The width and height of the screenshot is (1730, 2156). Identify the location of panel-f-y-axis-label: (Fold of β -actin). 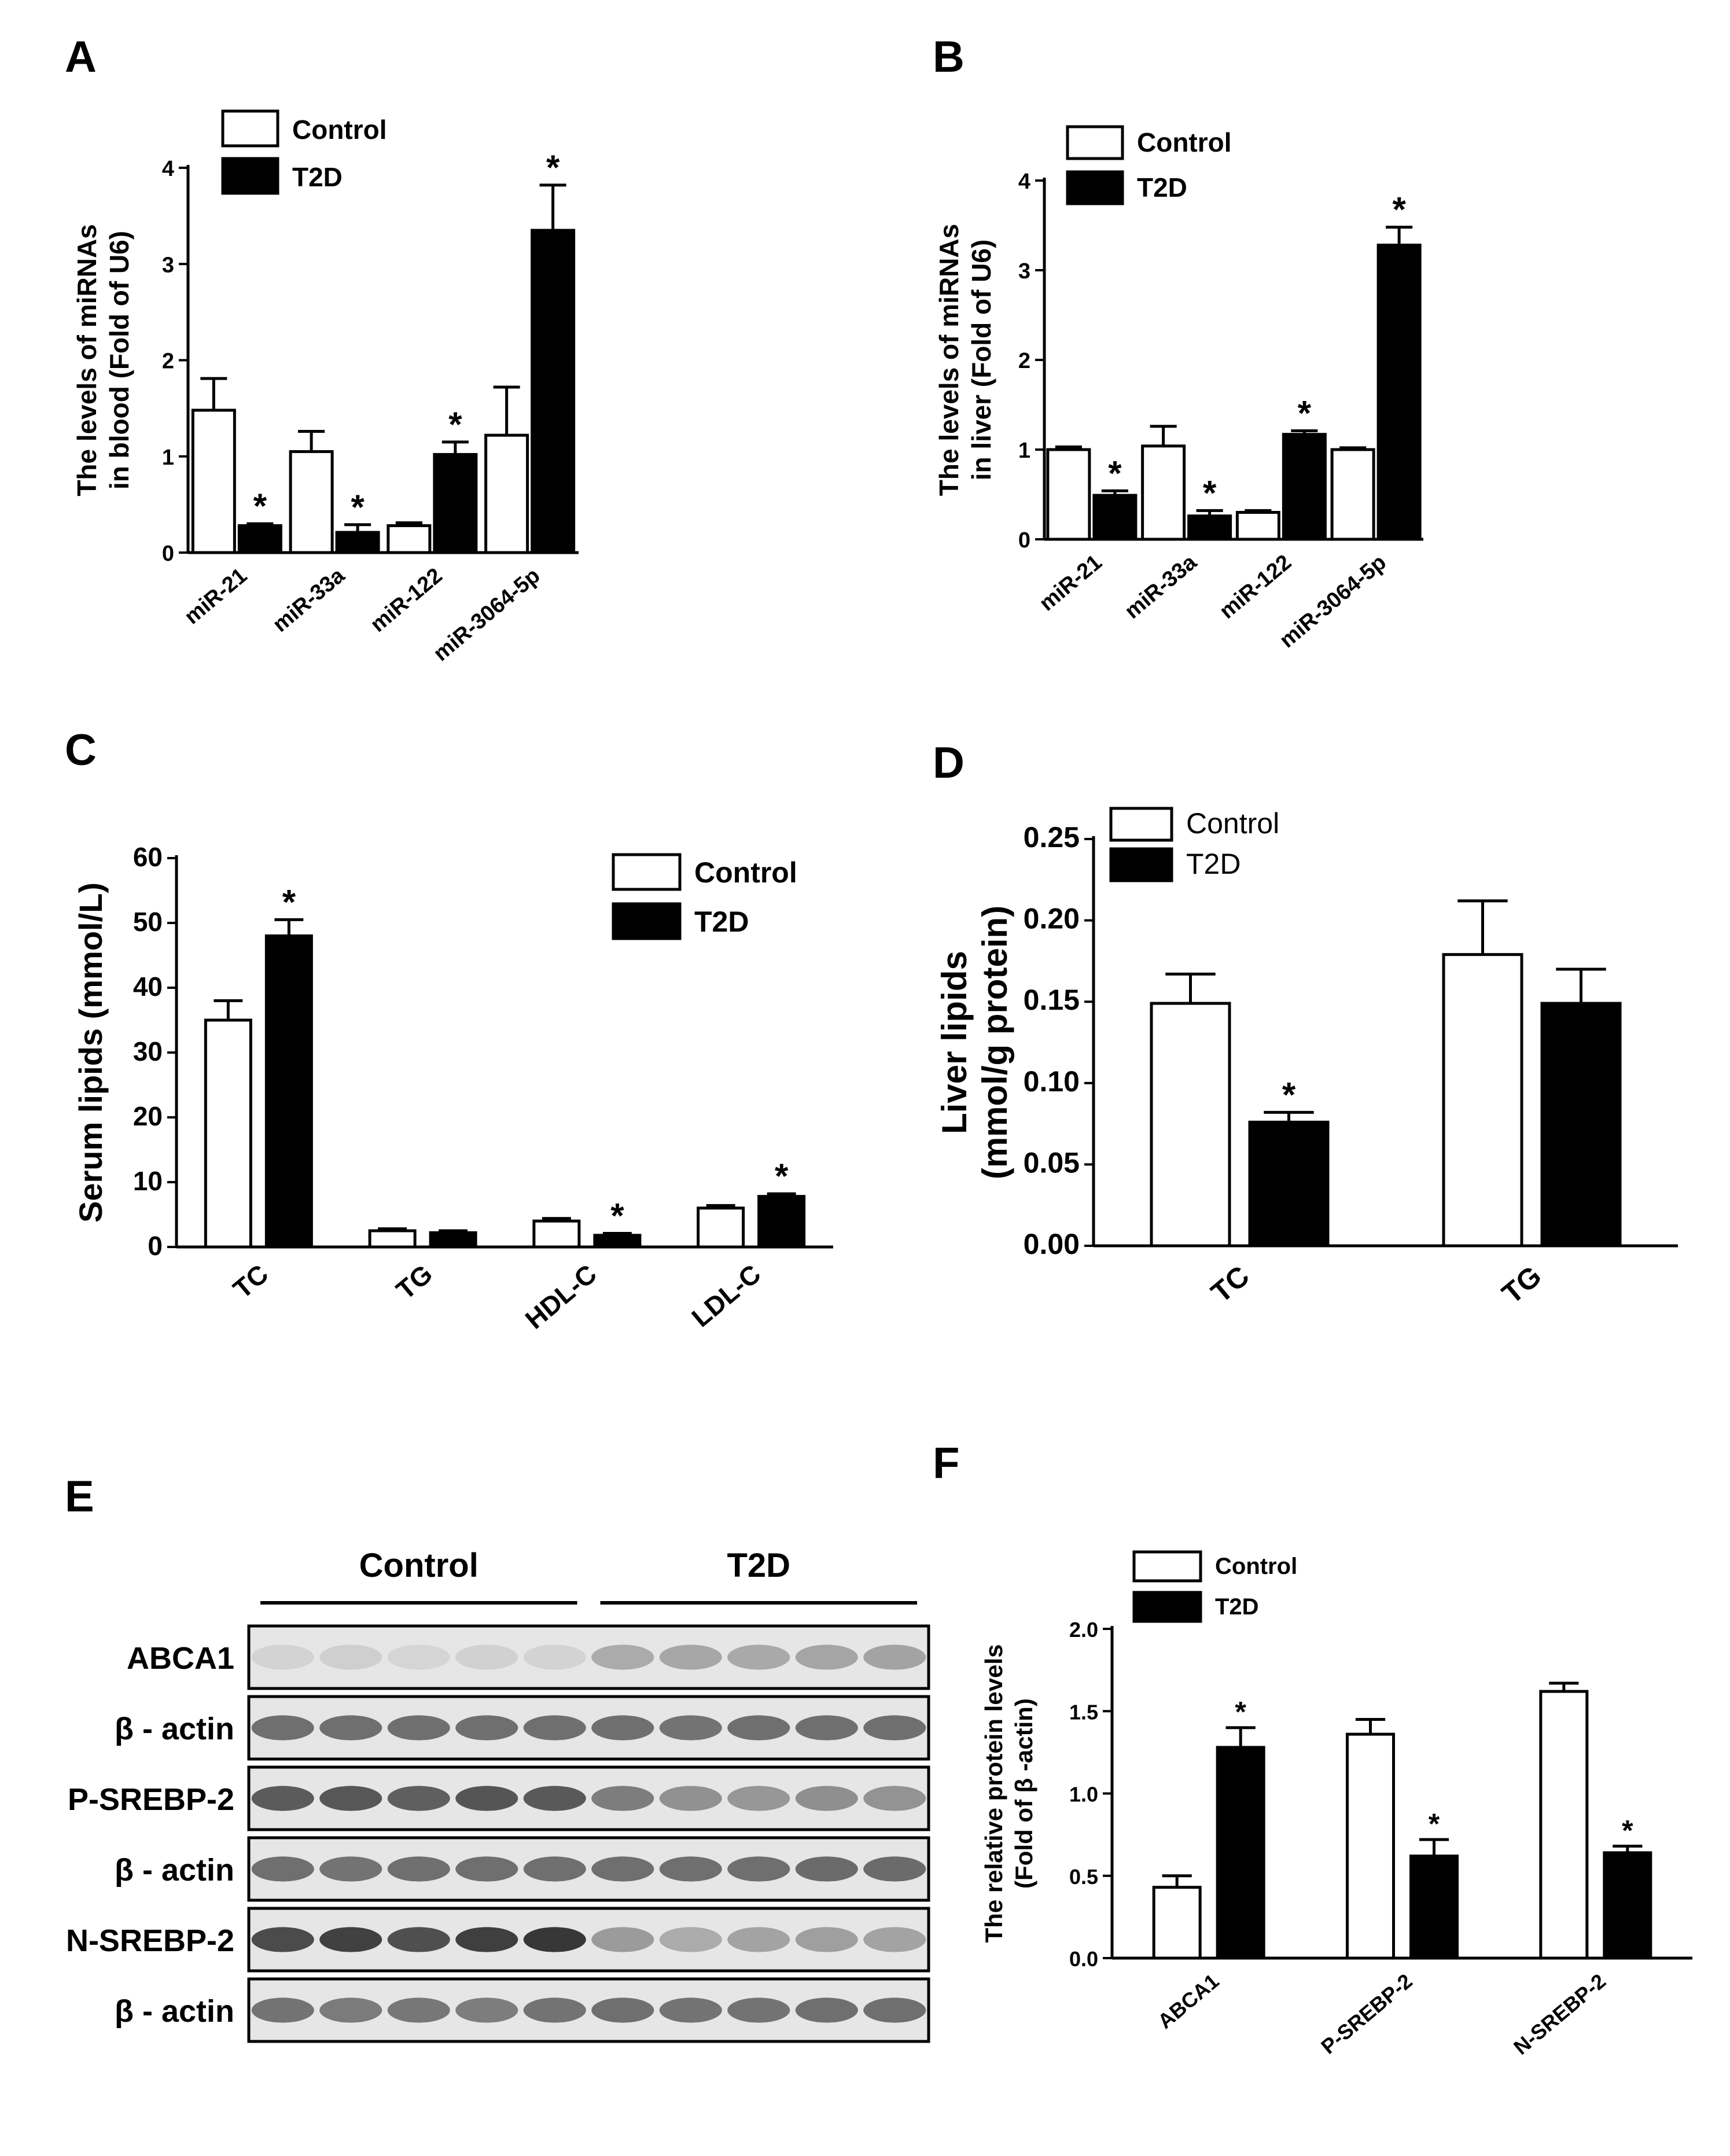
(1023, 1794).